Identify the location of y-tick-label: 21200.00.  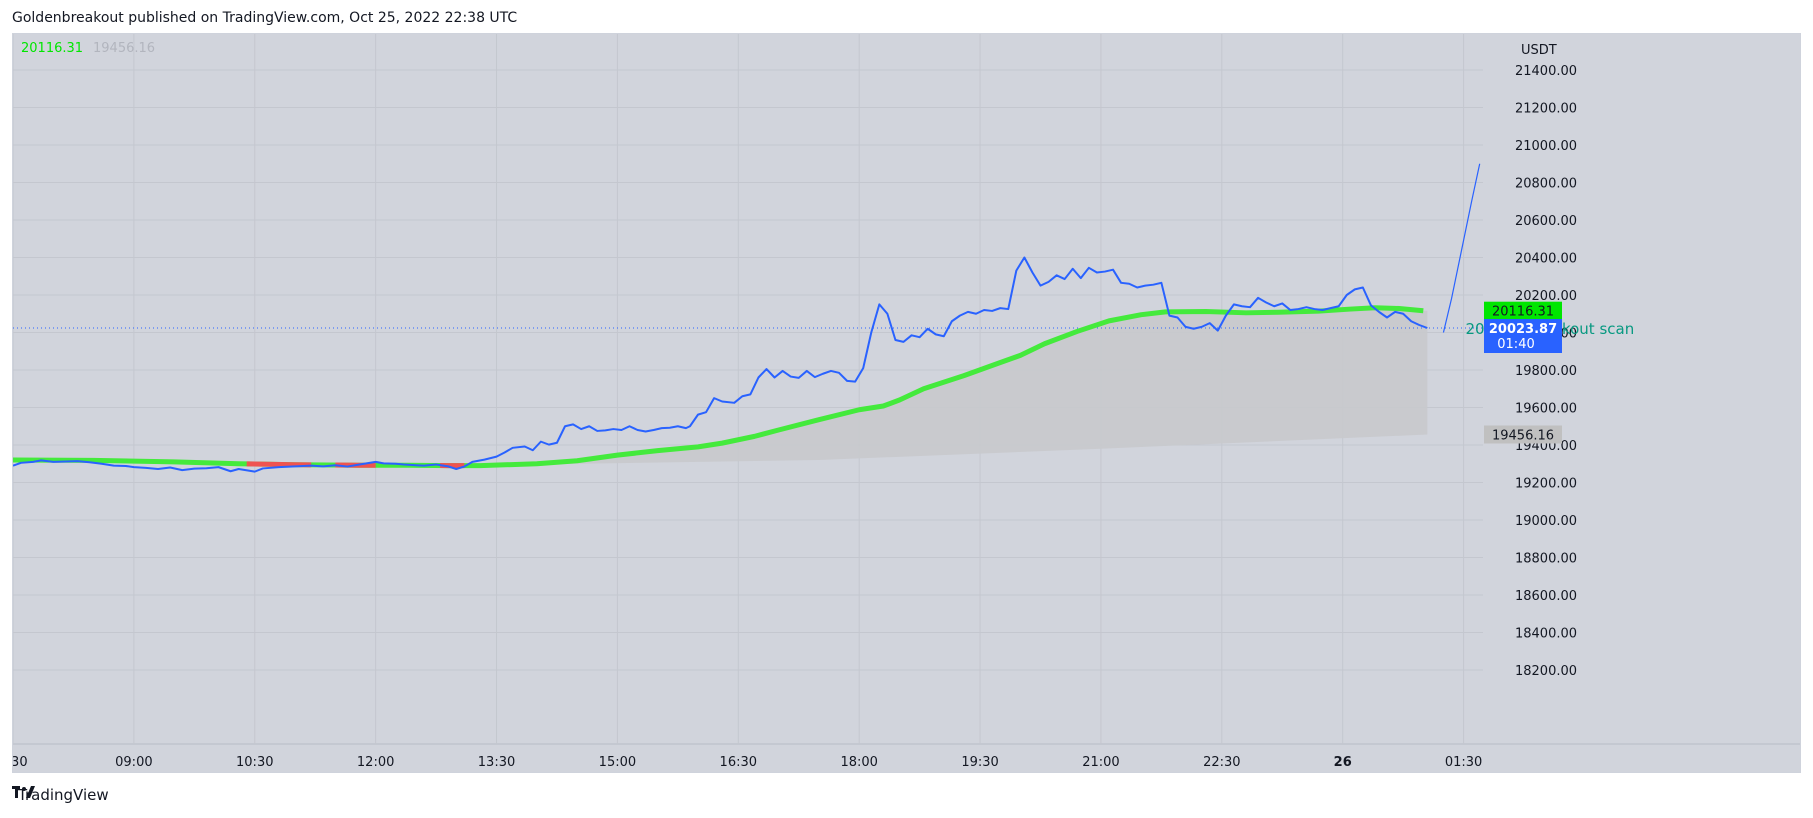
(1546, 109).